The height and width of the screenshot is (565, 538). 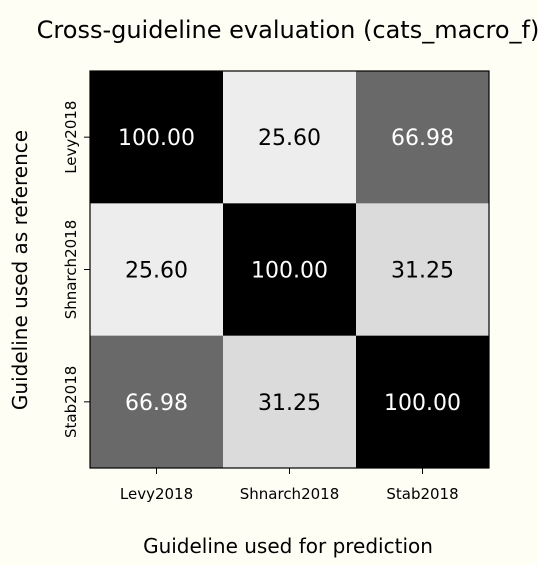 What do you see at coordinates (71, 402) in the screenshot?
I see `y-tick-label-2: Stab2018` at bounding box center [71, 402].